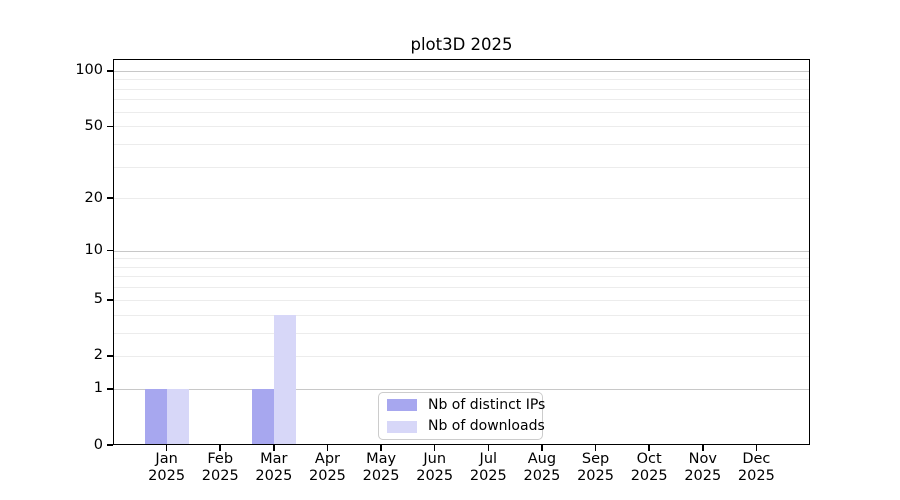  What do you see at coordinates (98, 444) in the screenshot?
I see `y-tick-label: 0` at bounding box center [98, 444].